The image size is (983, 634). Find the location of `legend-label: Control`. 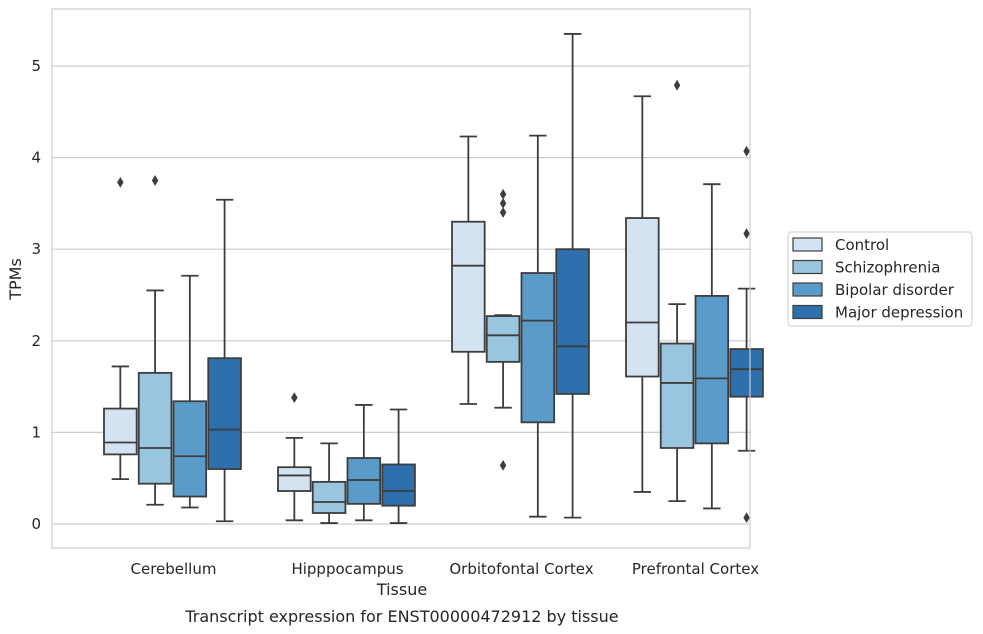

legend-label: Control is located at coordinates (862, 245).